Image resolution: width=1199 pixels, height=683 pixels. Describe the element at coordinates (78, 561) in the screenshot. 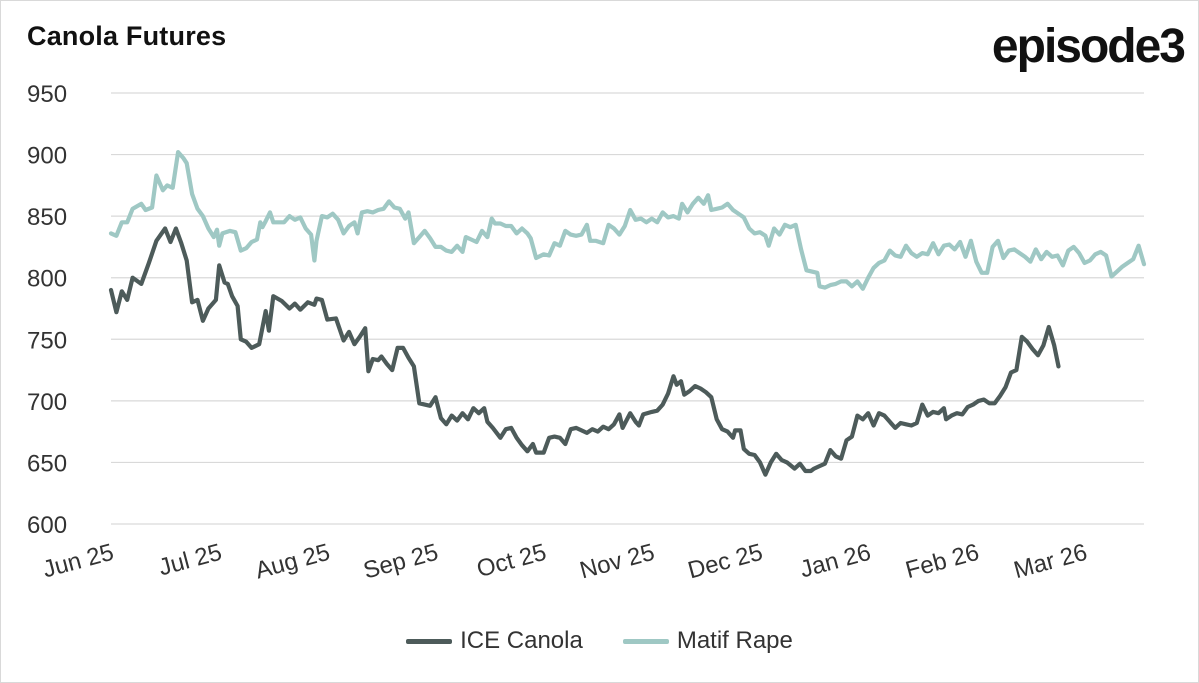

I see `x-tick-label: Jun 25` at that location.